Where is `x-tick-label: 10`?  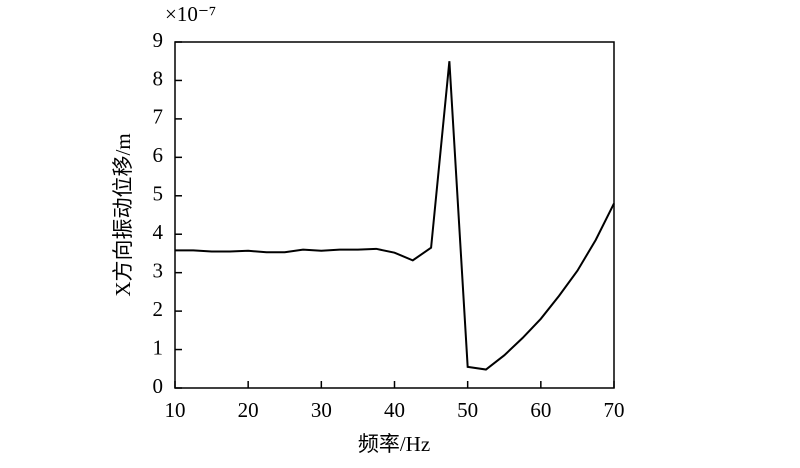 x-tick-label: 10 is located at coordinates (175, 410).